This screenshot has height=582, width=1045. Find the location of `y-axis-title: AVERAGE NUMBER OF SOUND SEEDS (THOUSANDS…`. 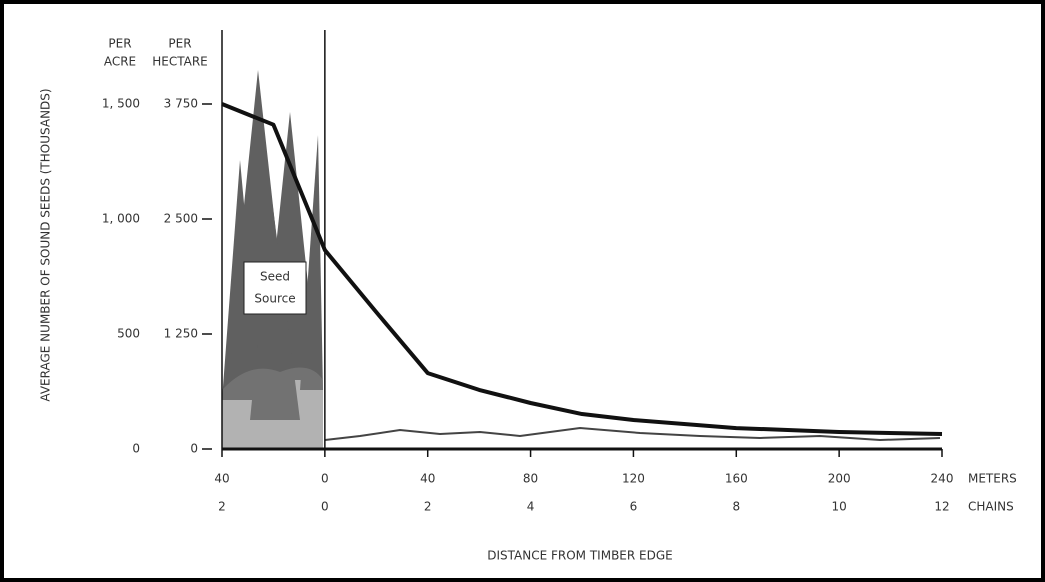

y-axis-title: AVERAGE NUMBER OF SOUND SEEDS (THOUSANDS… is located at coordinates (46, 244).